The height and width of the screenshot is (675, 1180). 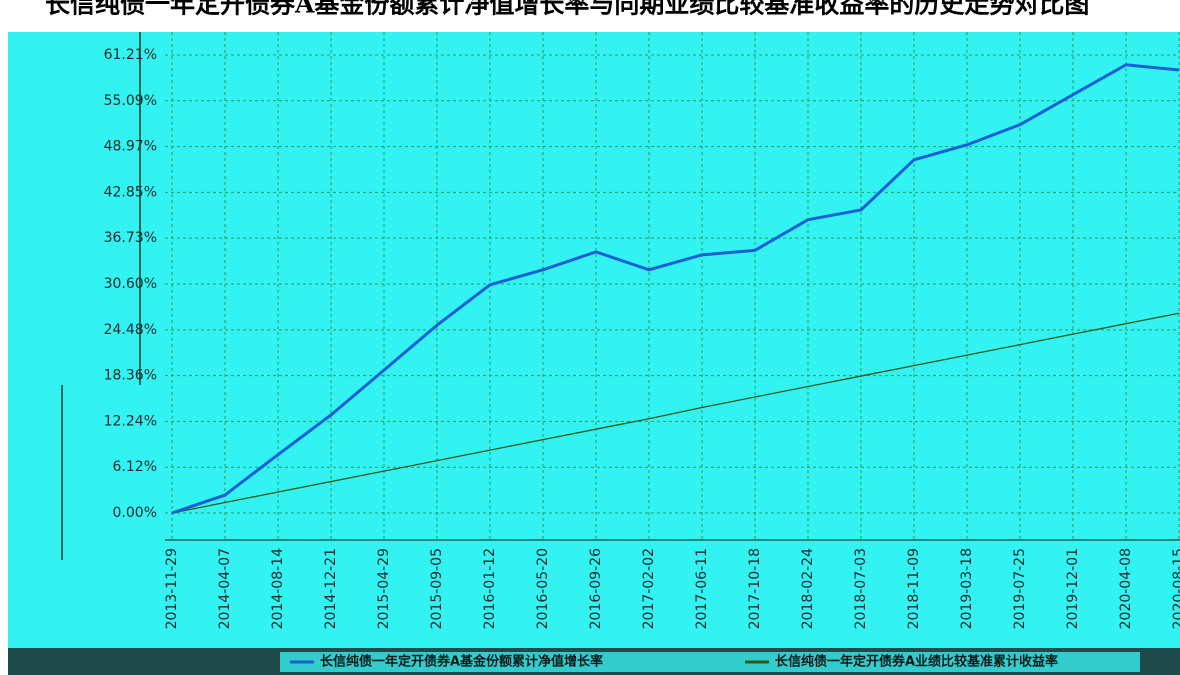 What do you see at coordinates (710, 662) in the screenshot?
I see `legend-box` at bounding box center [710, 662].